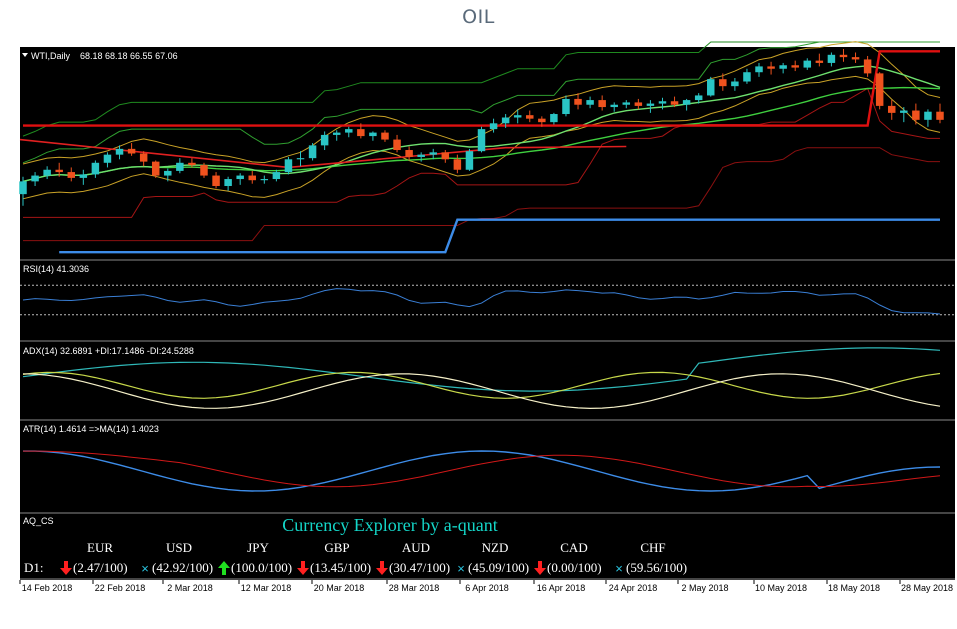  What do you see at coordinates (927, 588) in the screenshot?
I see `x-tick-label: 28 May 2018` at bounding box center [927, 588].